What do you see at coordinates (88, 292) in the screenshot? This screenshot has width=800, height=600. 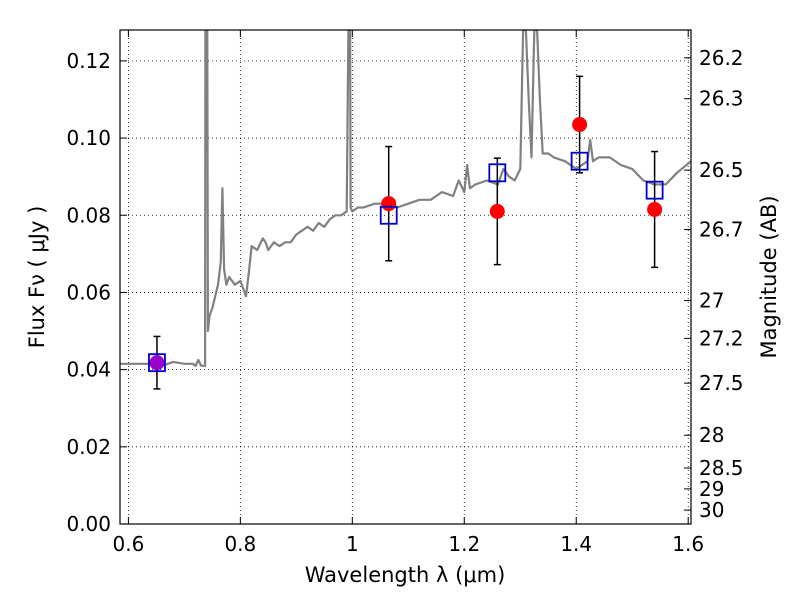 I see `y-tick-label: 0.06` at bounding box center [88, 292].